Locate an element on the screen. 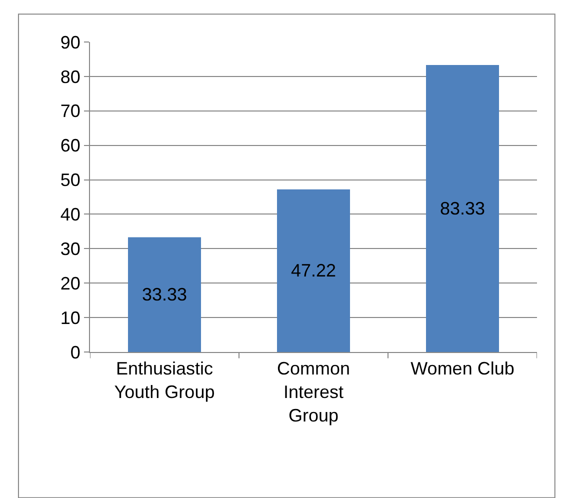  data-label: 33.33 is located at coordinates (165, 294).